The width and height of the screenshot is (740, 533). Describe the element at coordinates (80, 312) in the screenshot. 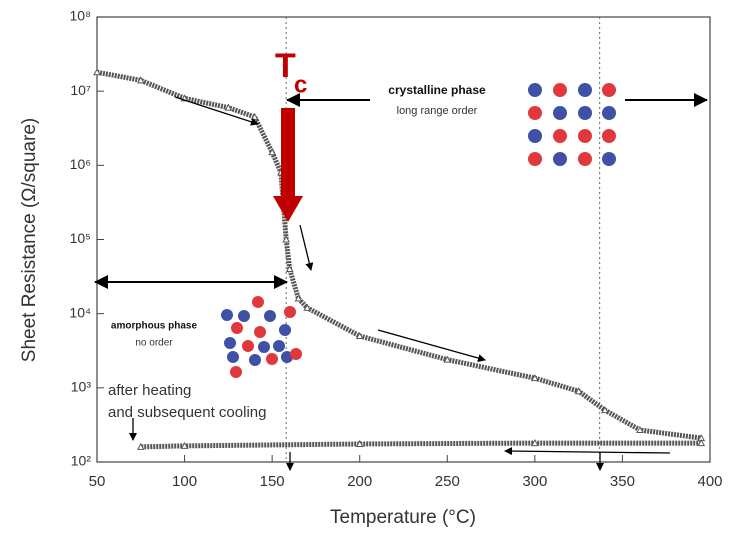

I see `y-tick-label: 10⁴` at that location.